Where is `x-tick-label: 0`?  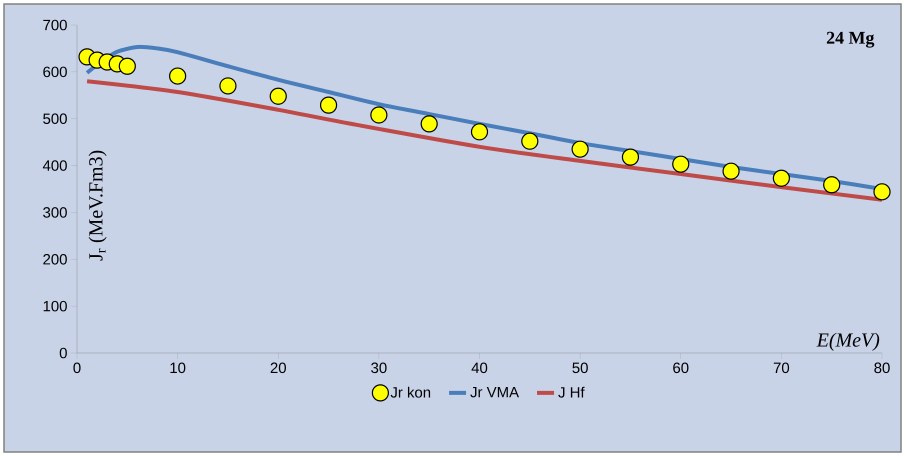
x-tick-label: 0 is located at coordinates (77, 368).